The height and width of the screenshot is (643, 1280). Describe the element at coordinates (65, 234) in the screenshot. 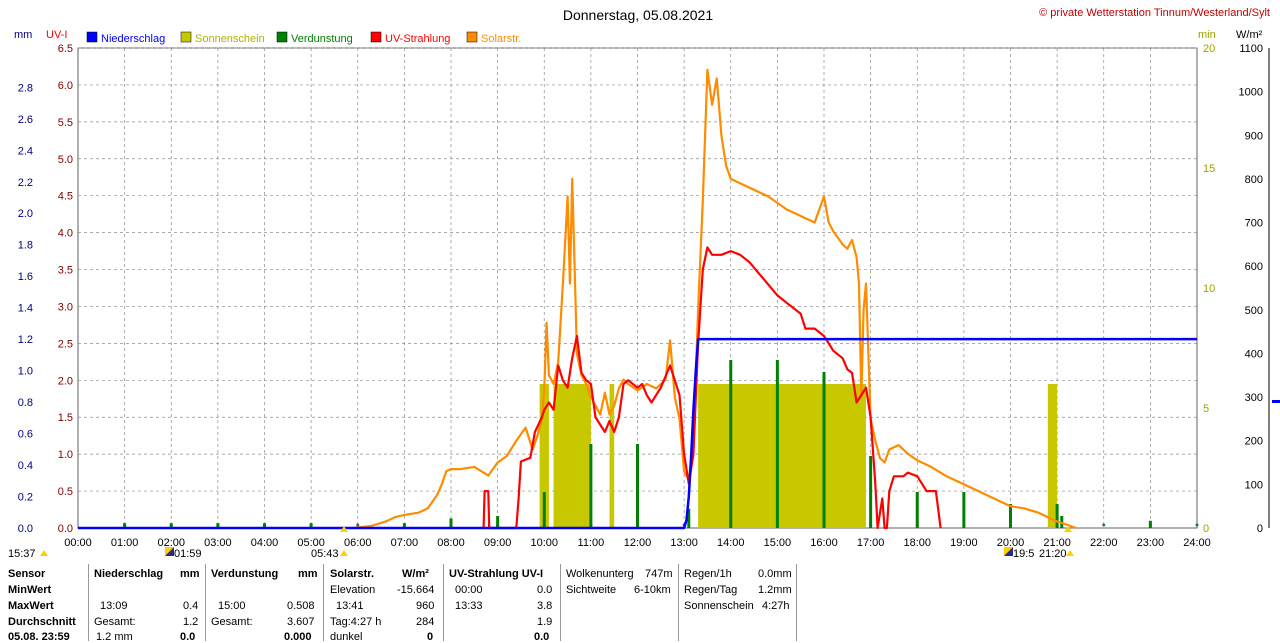

I see `uv-tick-label: 4.0` at that location.